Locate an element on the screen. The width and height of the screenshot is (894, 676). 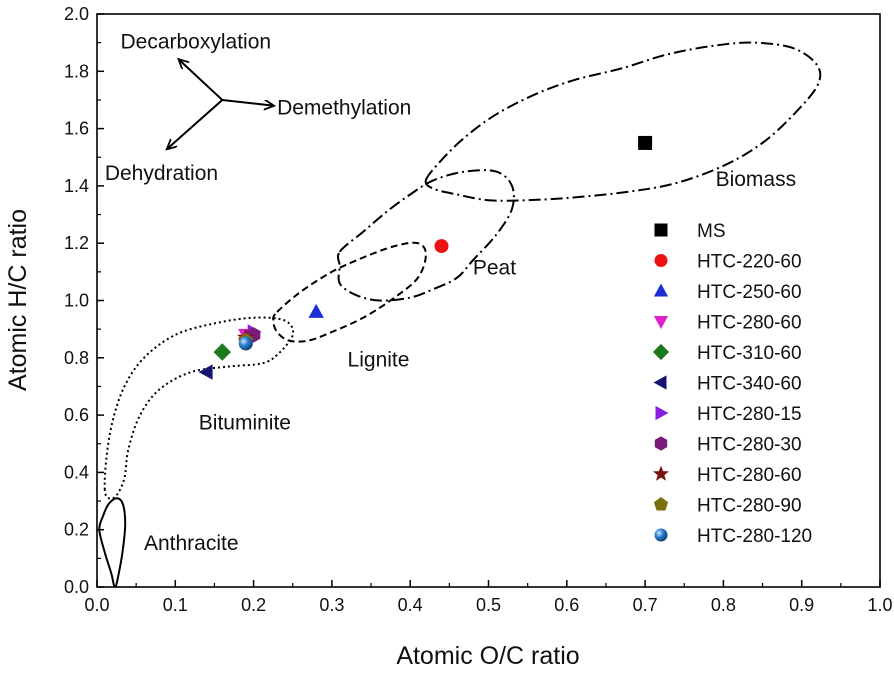
region-label-biomass: Biomass is located at coordinates (756, 179).